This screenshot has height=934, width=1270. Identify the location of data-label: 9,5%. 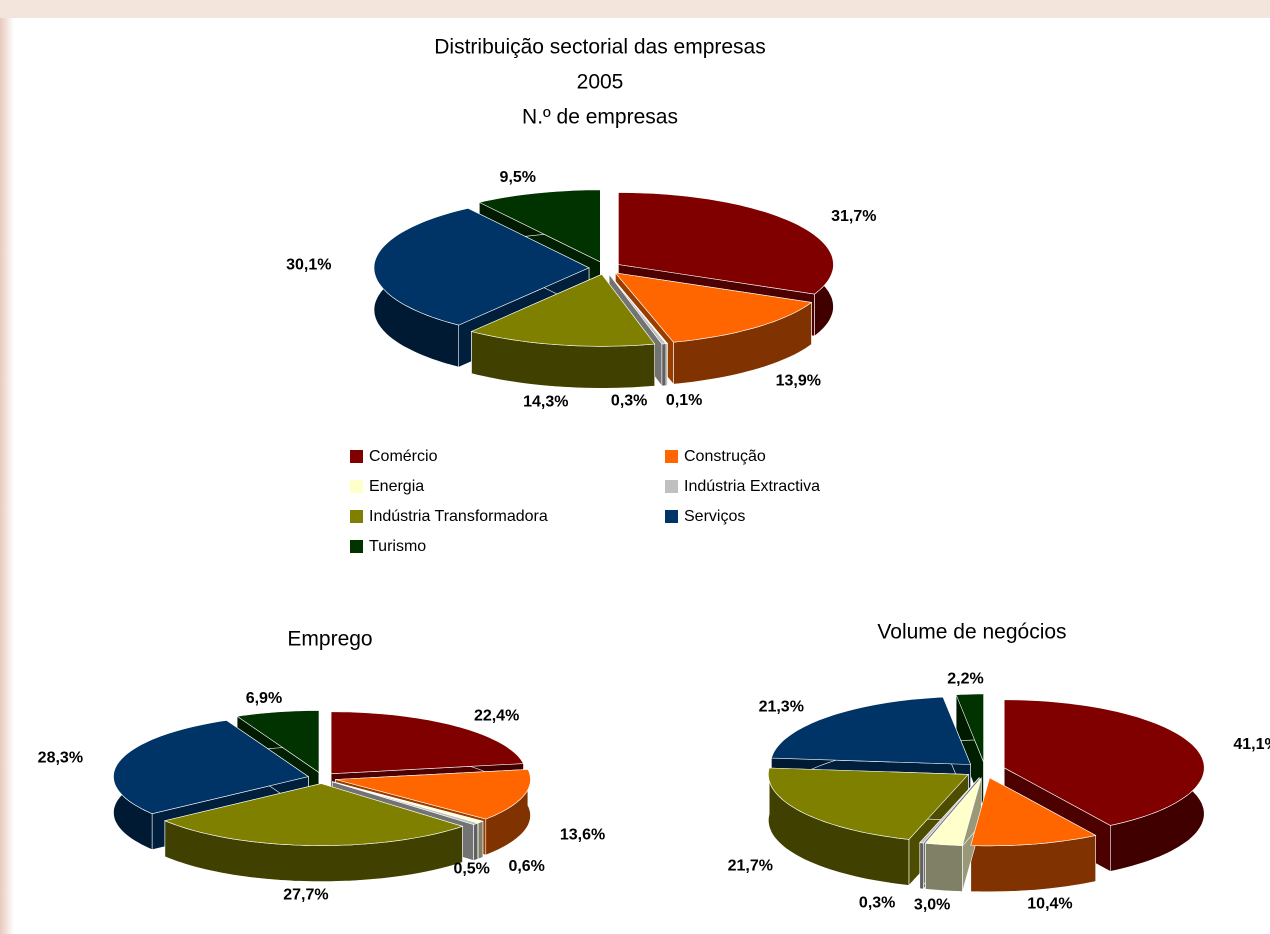
(518, 177).